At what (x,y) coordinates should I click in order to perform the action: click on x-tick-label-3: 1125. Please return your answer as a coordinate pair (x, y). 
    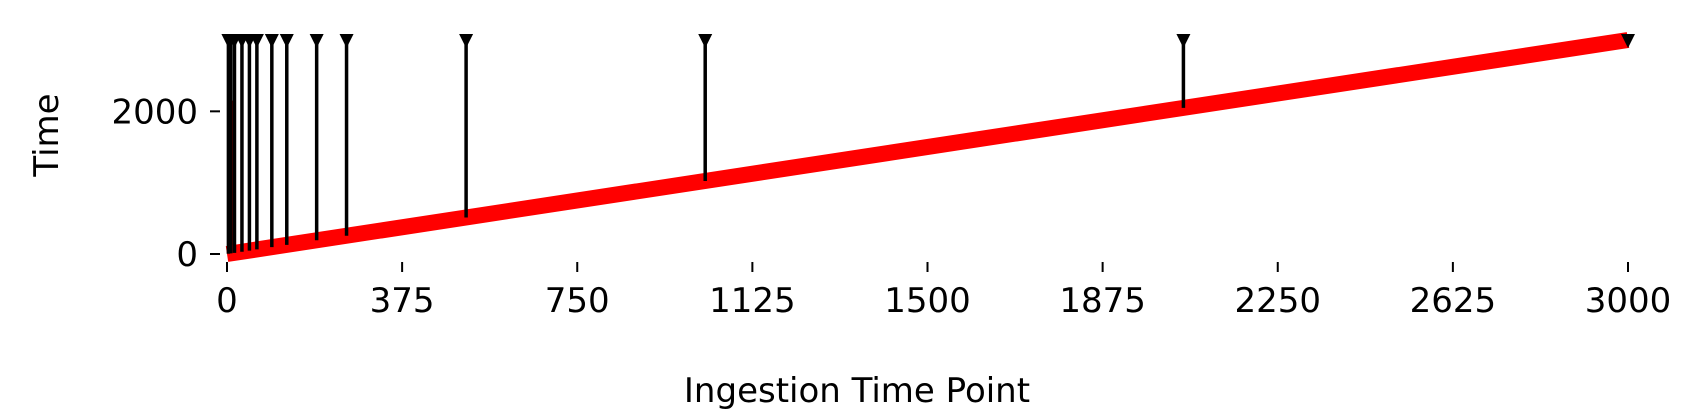
    Looking at the image, I should click on (752, 301).